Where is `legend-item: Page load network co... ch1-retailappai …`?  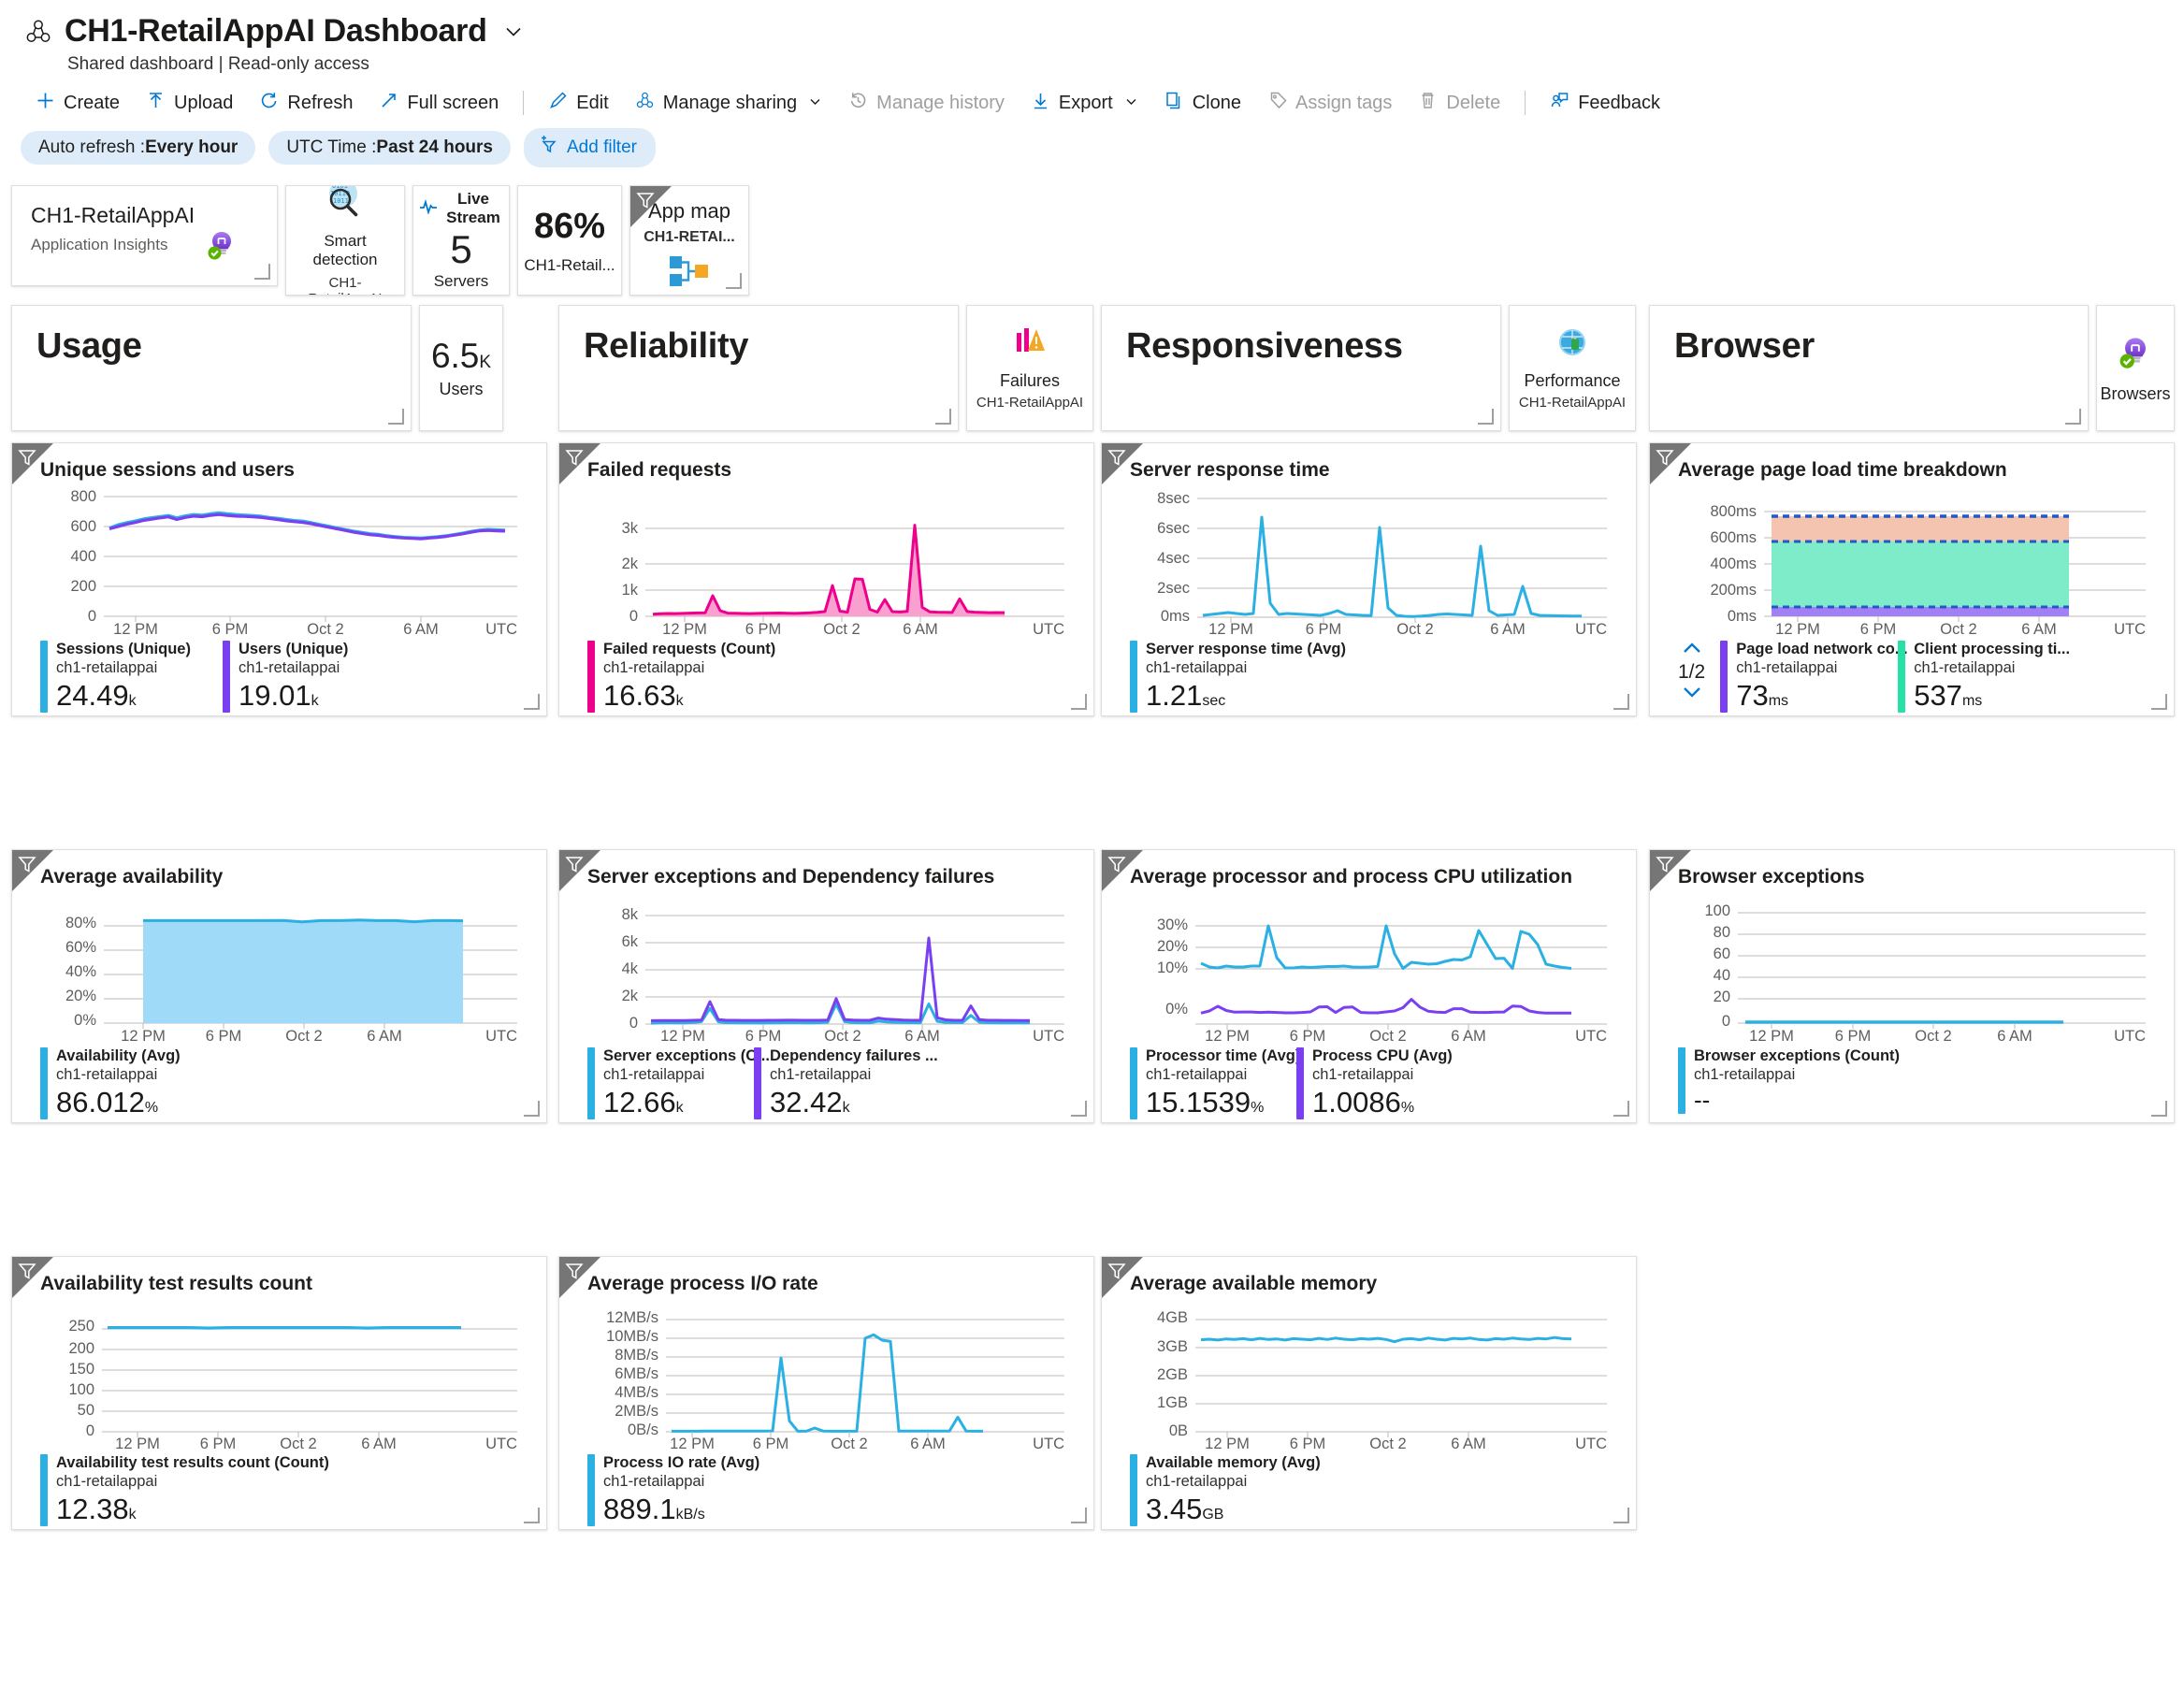
legend-item: Page load network co... ch1-retailappai … is located at coordinates (1814, 677).